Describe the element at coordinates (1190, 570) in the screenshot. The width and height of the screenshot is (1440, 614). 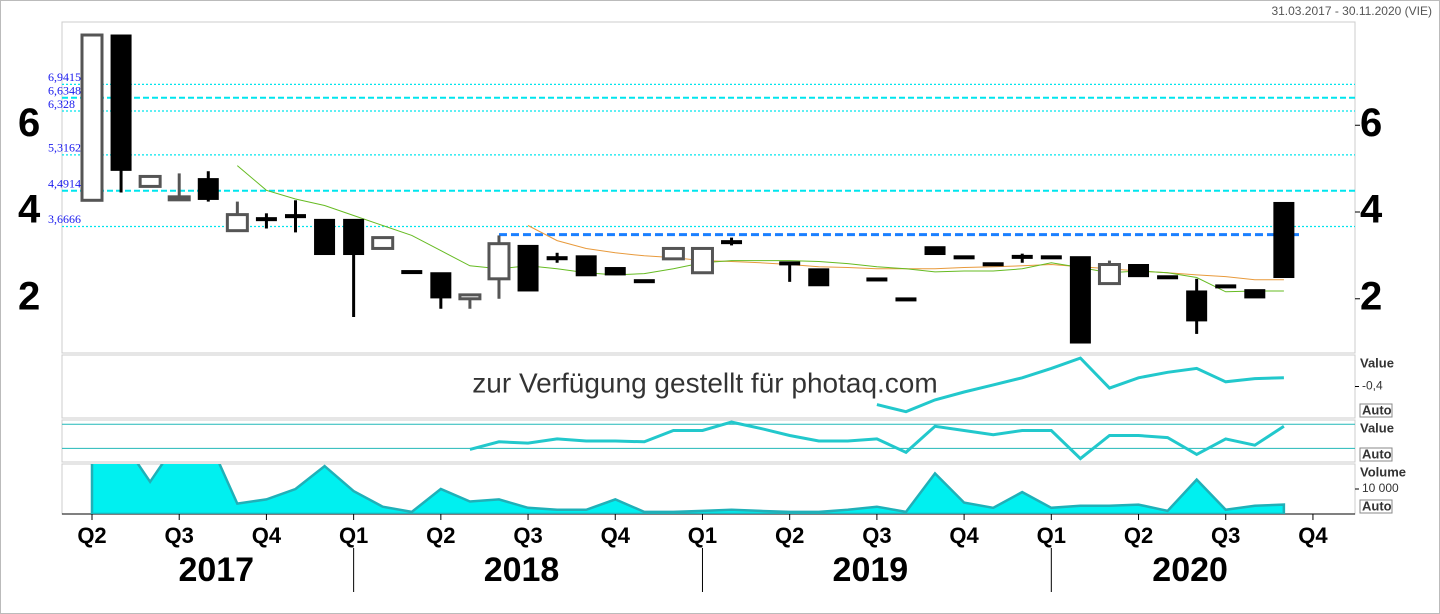
I see `year-label: 2020` at that location.